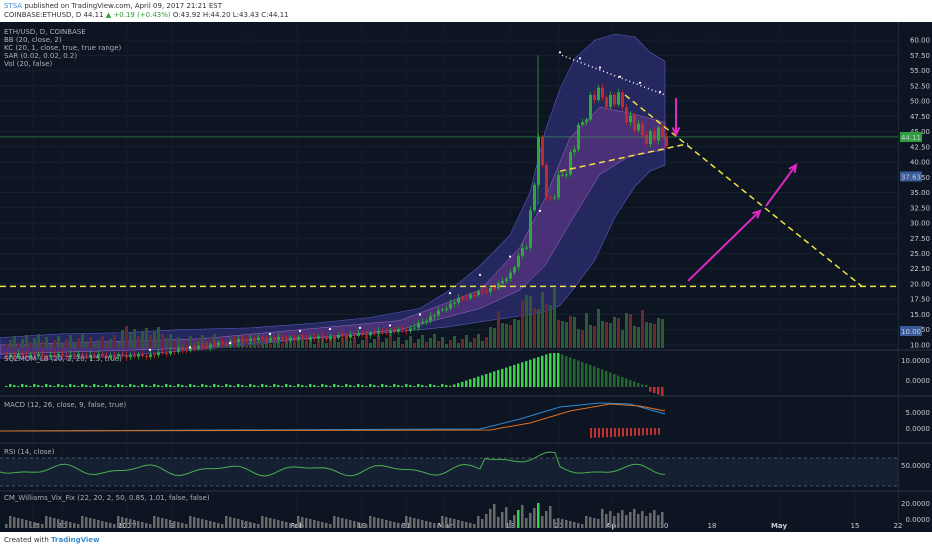  I want to click on last-price: 44.11, so click(93, 15).